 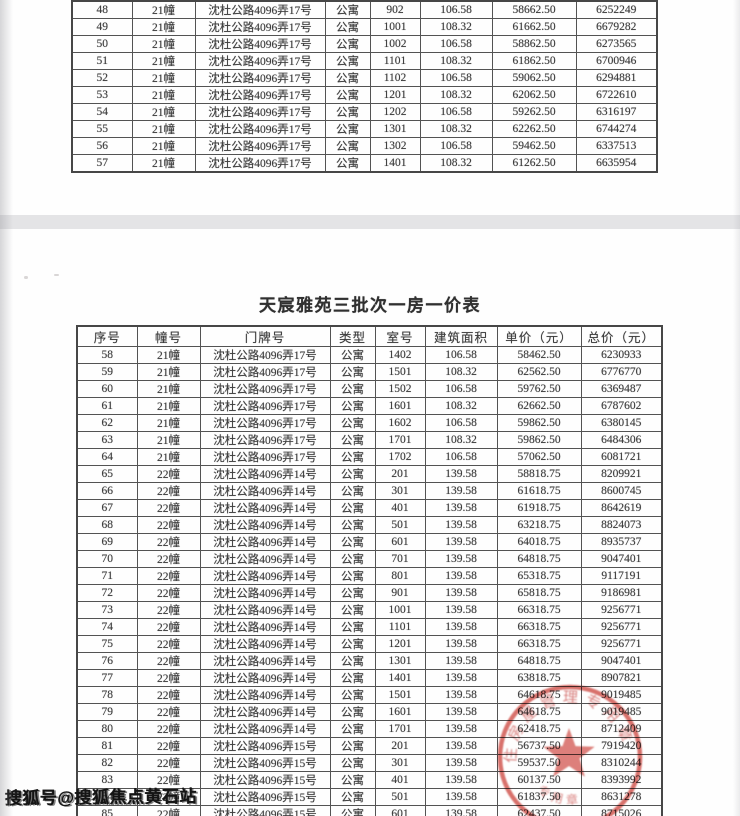 I want to click on table-cell: 6744274, so click(x=616, y=129).